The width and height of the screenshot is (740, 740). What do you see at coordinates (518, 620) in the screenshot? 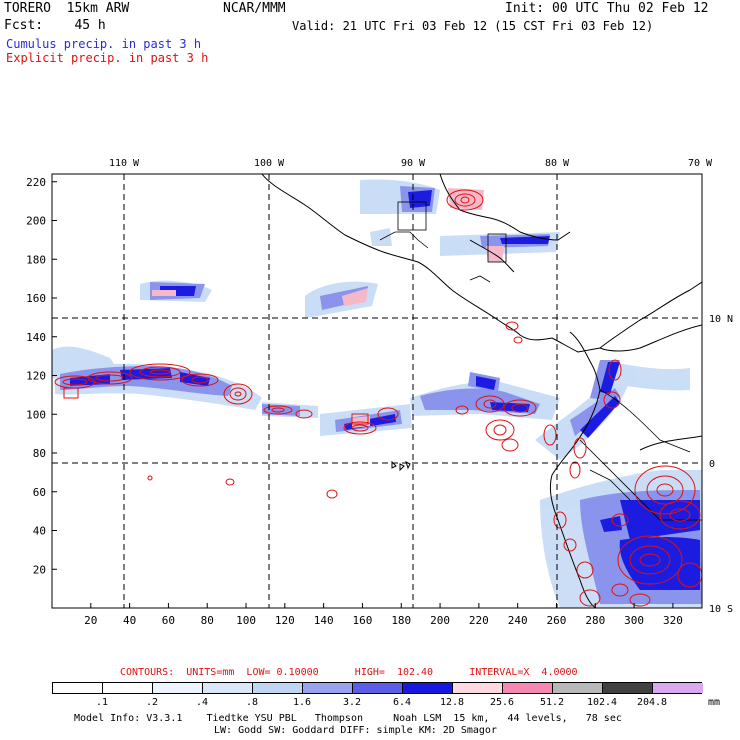
I see `x-tick-label: 240` at bounding box center [518, 620].